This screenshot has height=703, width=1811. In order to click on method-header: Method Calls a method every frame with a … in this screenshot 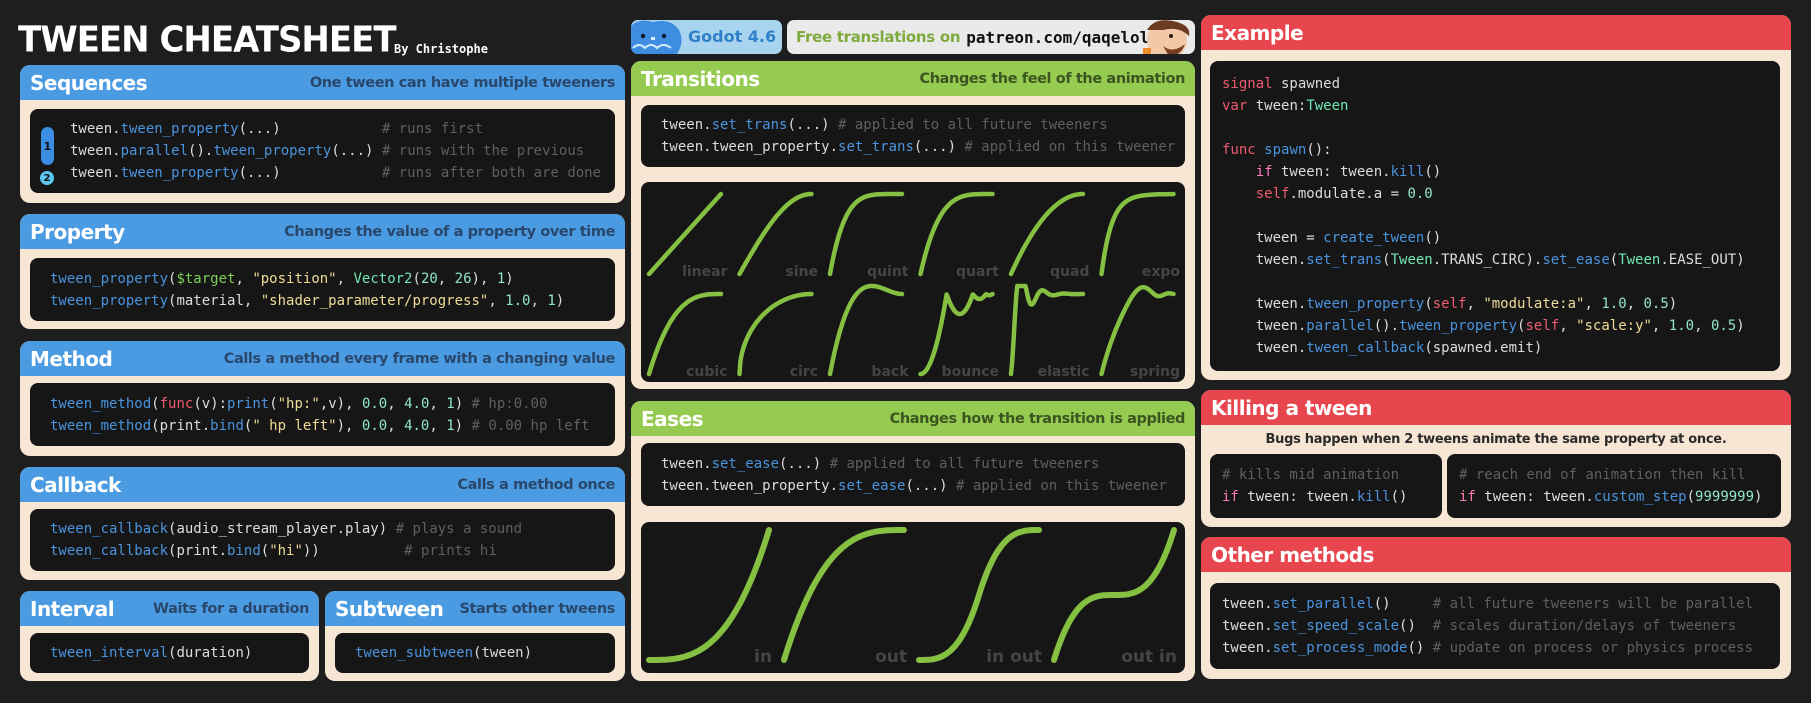, I will do `click(322, 358)`.